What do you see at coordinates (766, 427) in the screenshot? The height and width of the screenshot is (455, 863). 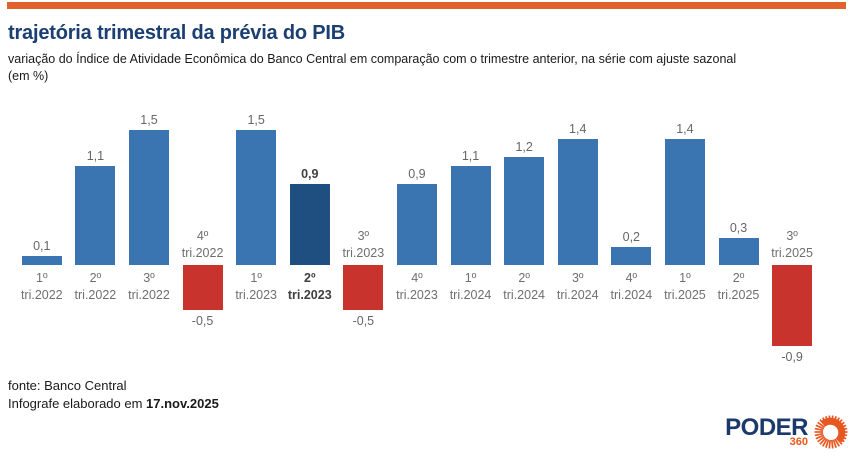 I see `logo-wordmark: PODER` at bounding box center [766, 427].